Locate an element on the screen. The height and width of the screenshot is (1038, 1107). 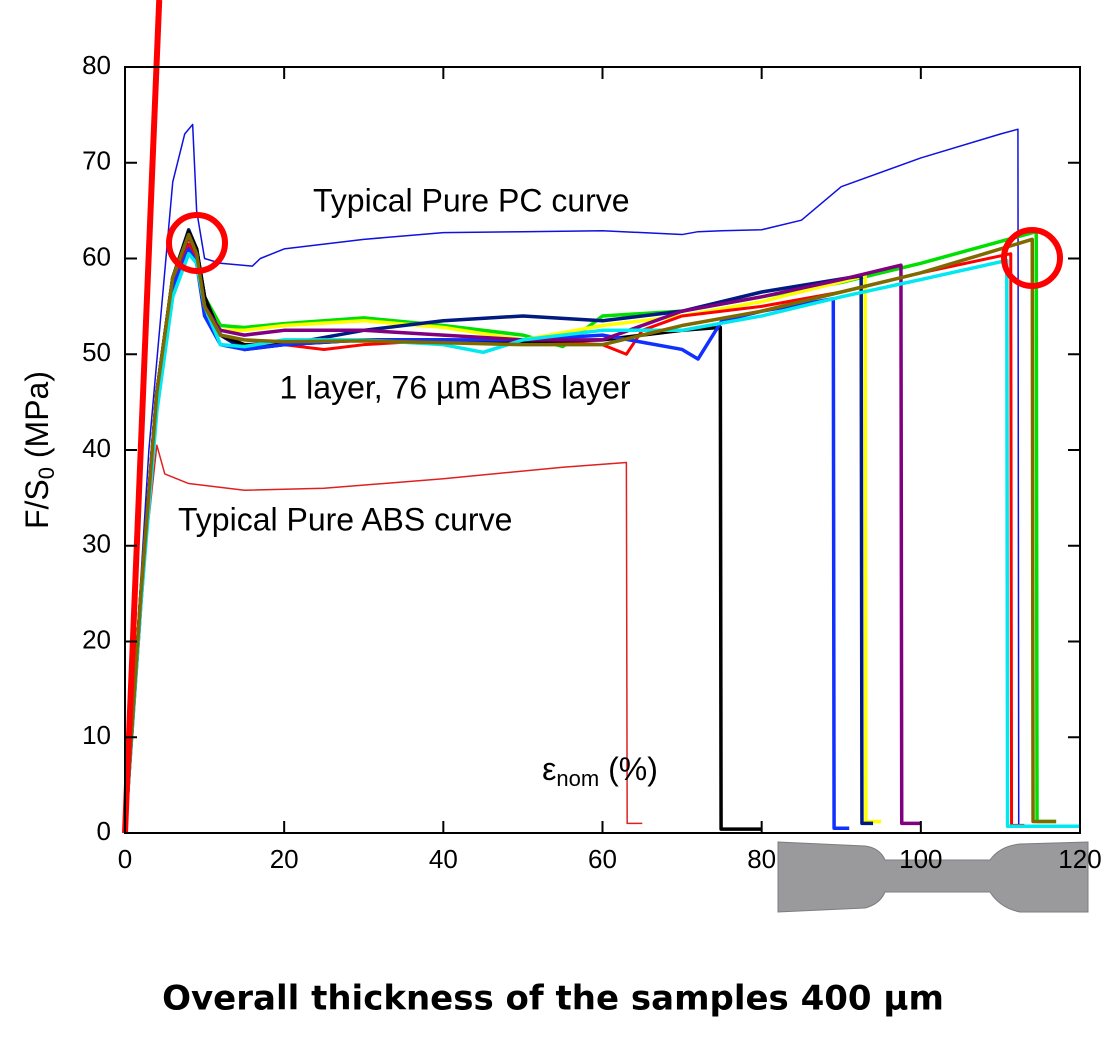
y-tick-label: 30 is located at coordinates (96, 544).